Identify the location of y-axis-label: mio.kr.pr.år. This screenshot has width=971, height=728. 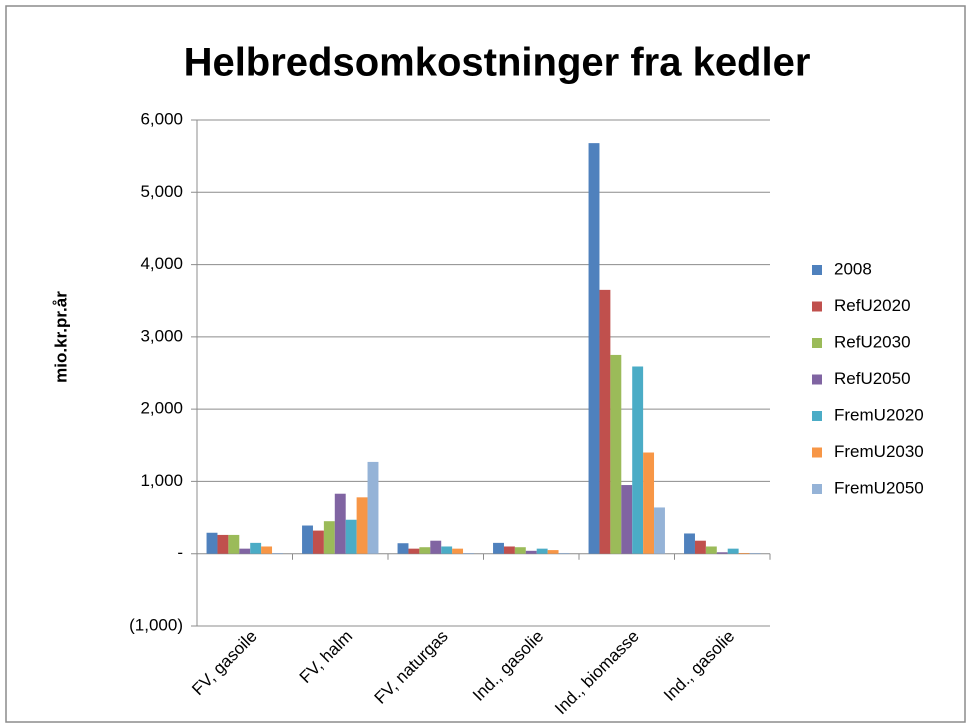
(60, 337).